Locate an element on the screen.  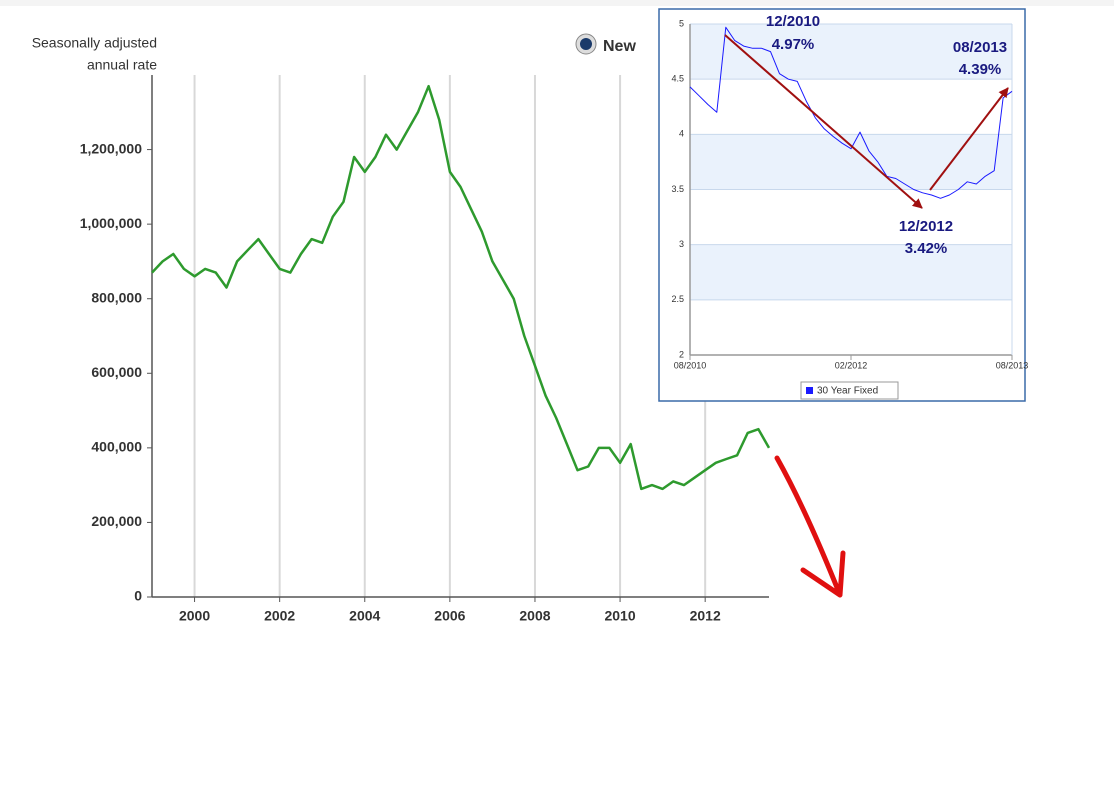
y-tick-label: 3.5 is located at coordinates (677, 189).